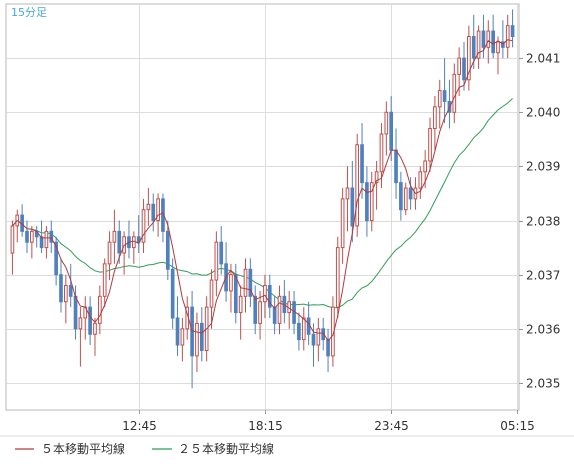  I want to click on y-tick-label: 2.038, so click(543, 222).